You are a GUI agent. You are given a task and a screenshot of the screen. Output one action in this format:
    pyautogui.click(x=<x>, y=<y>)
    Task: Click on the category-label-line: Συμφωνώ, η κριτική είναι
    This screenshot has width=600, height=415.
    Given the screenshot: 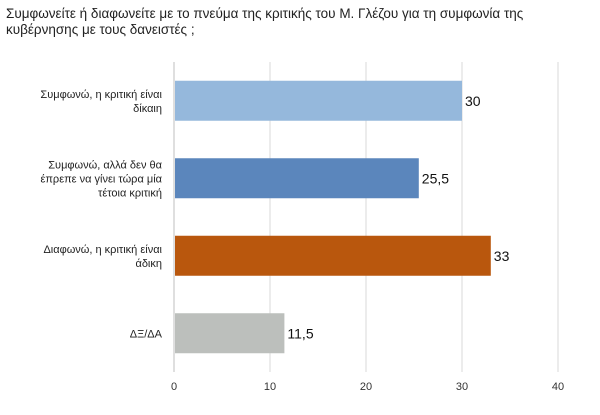 What is the action you would take?
    pyautogui.click(x=101, y=95)
    